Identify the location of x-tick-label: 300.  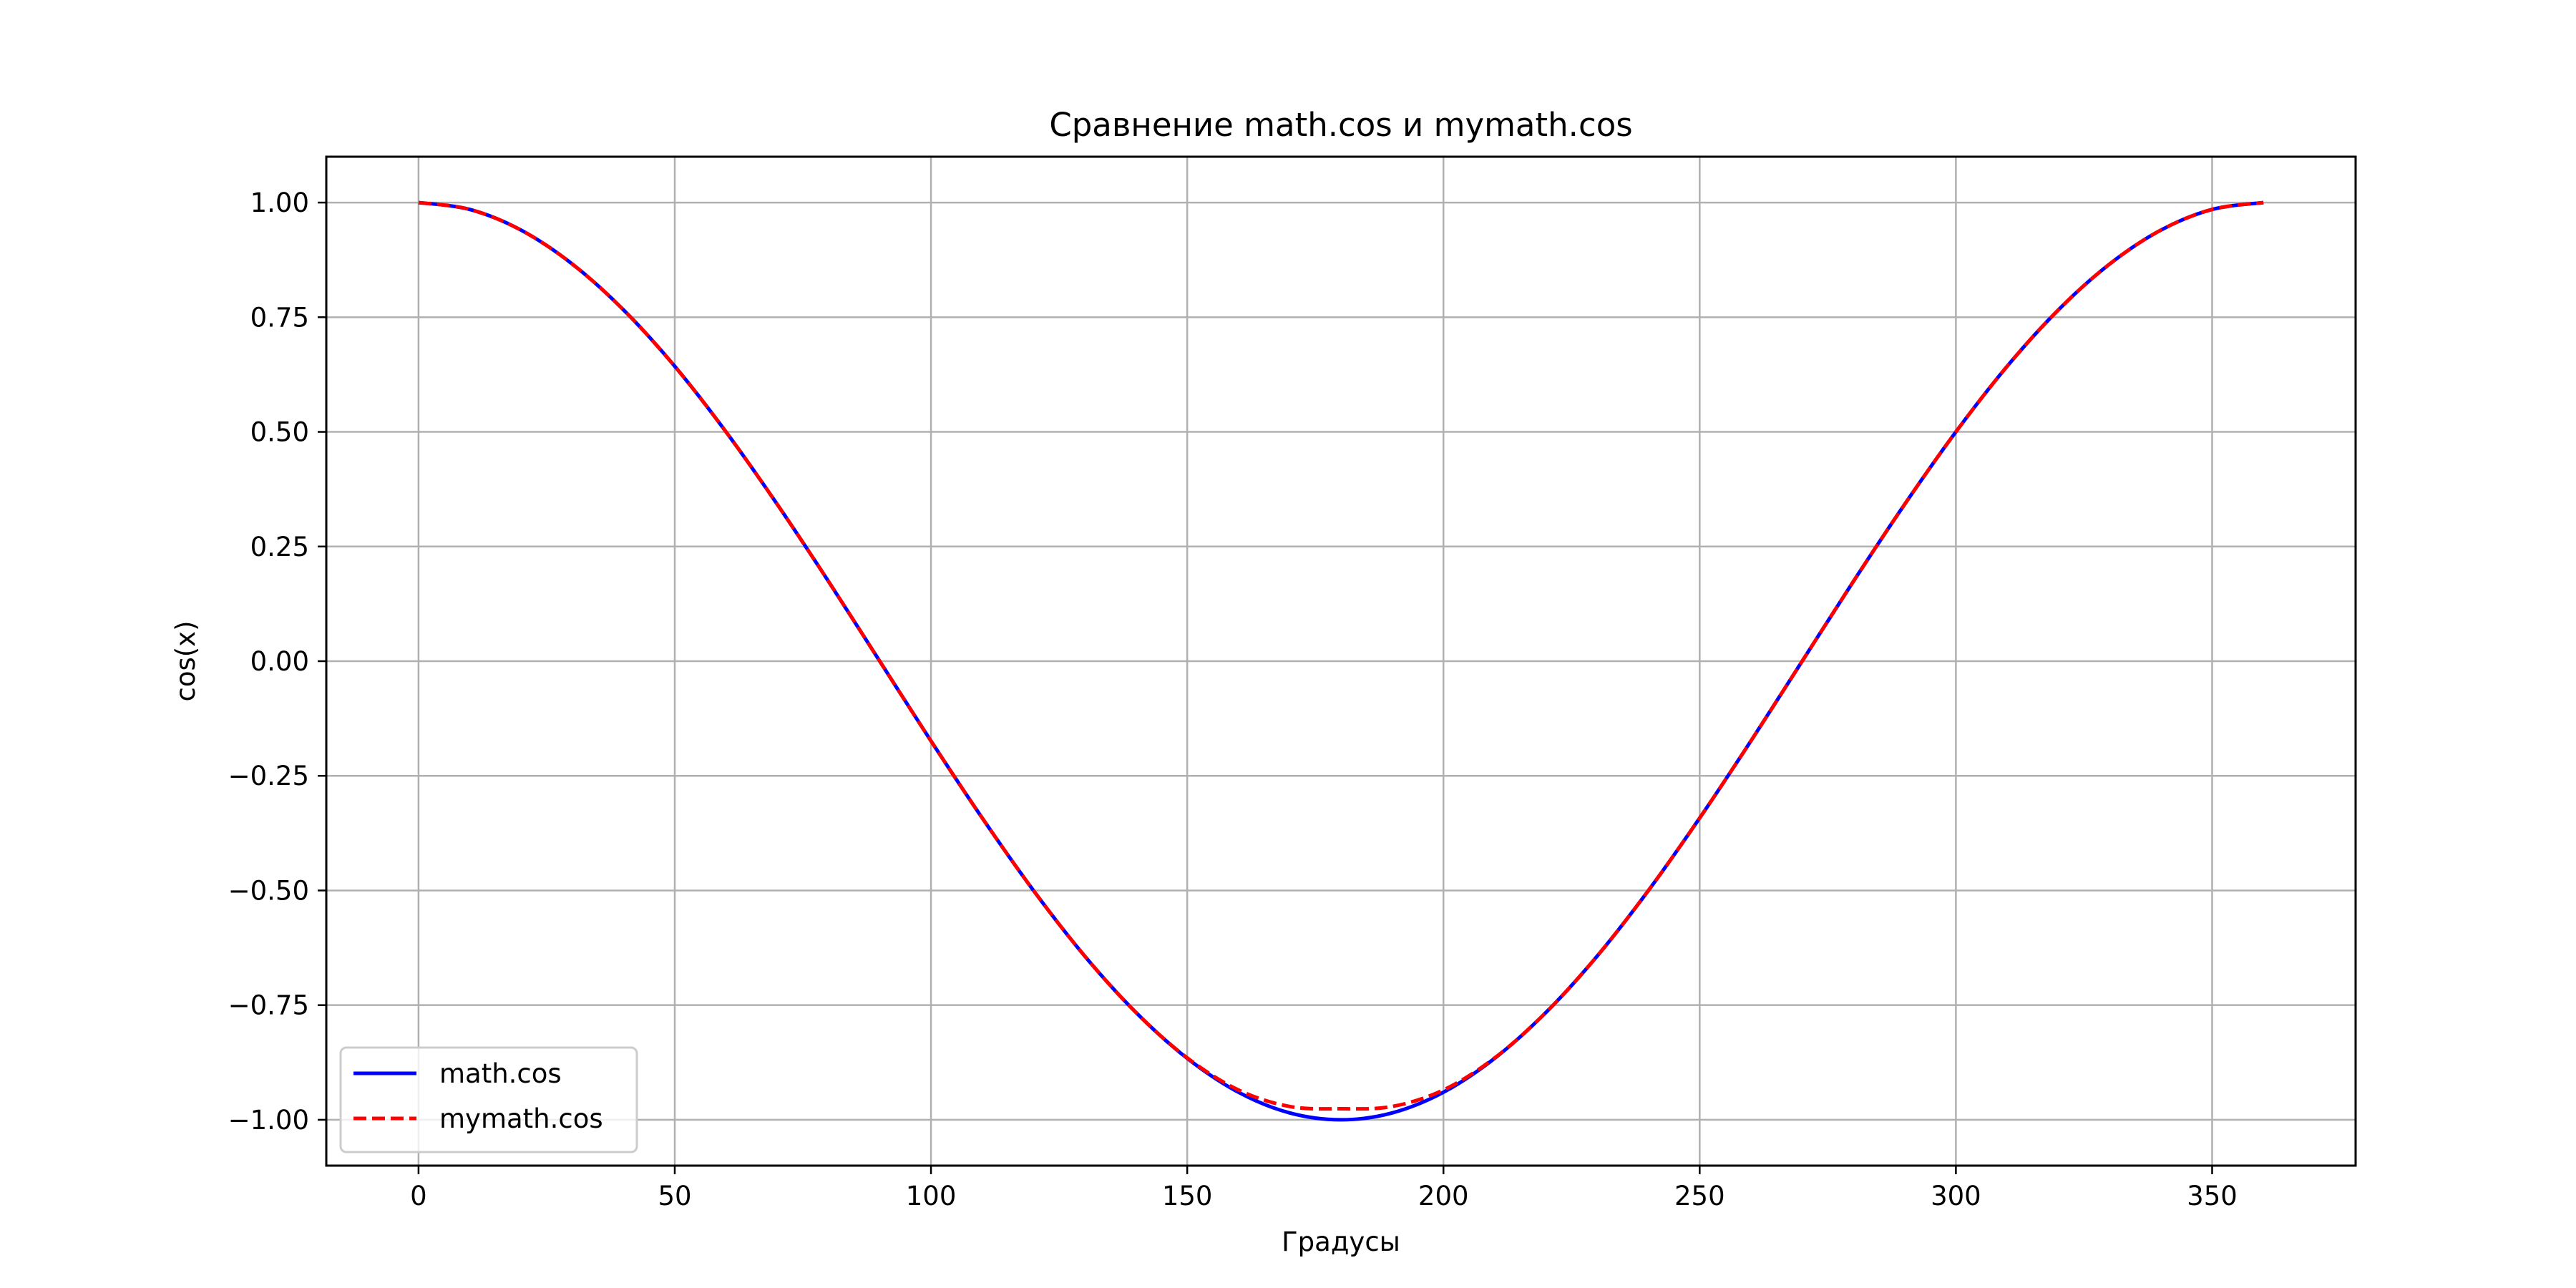
(1956, 1196).